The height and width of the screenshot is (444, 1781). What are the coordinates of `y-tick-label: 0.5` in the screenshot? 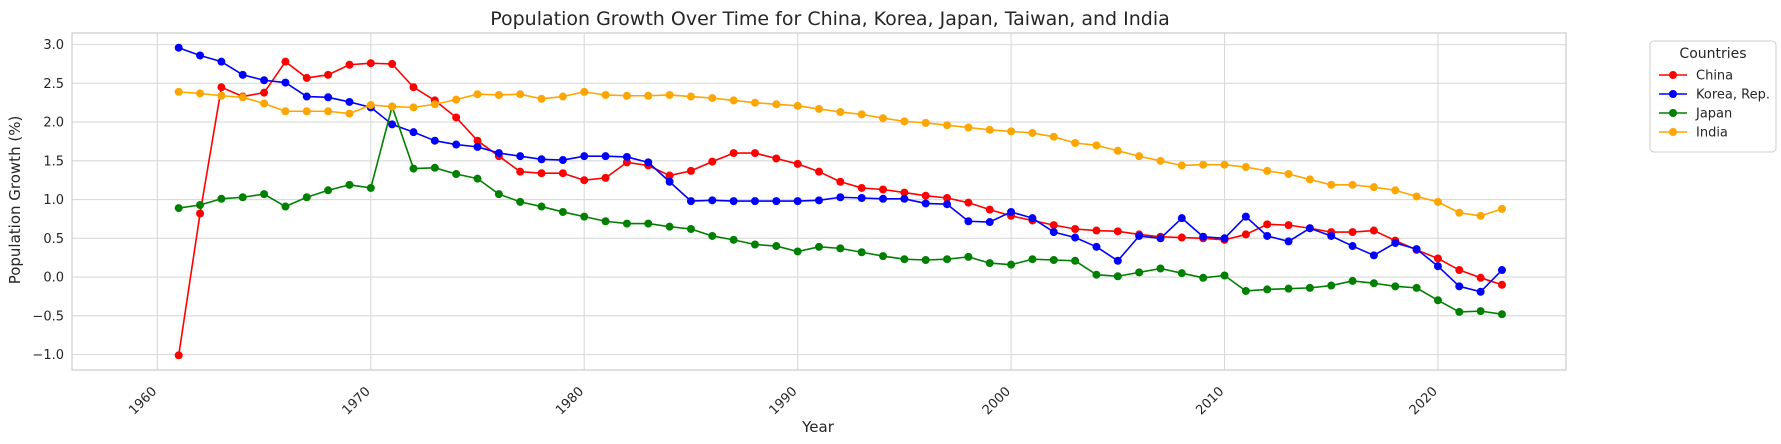 It's located at (53, 239).